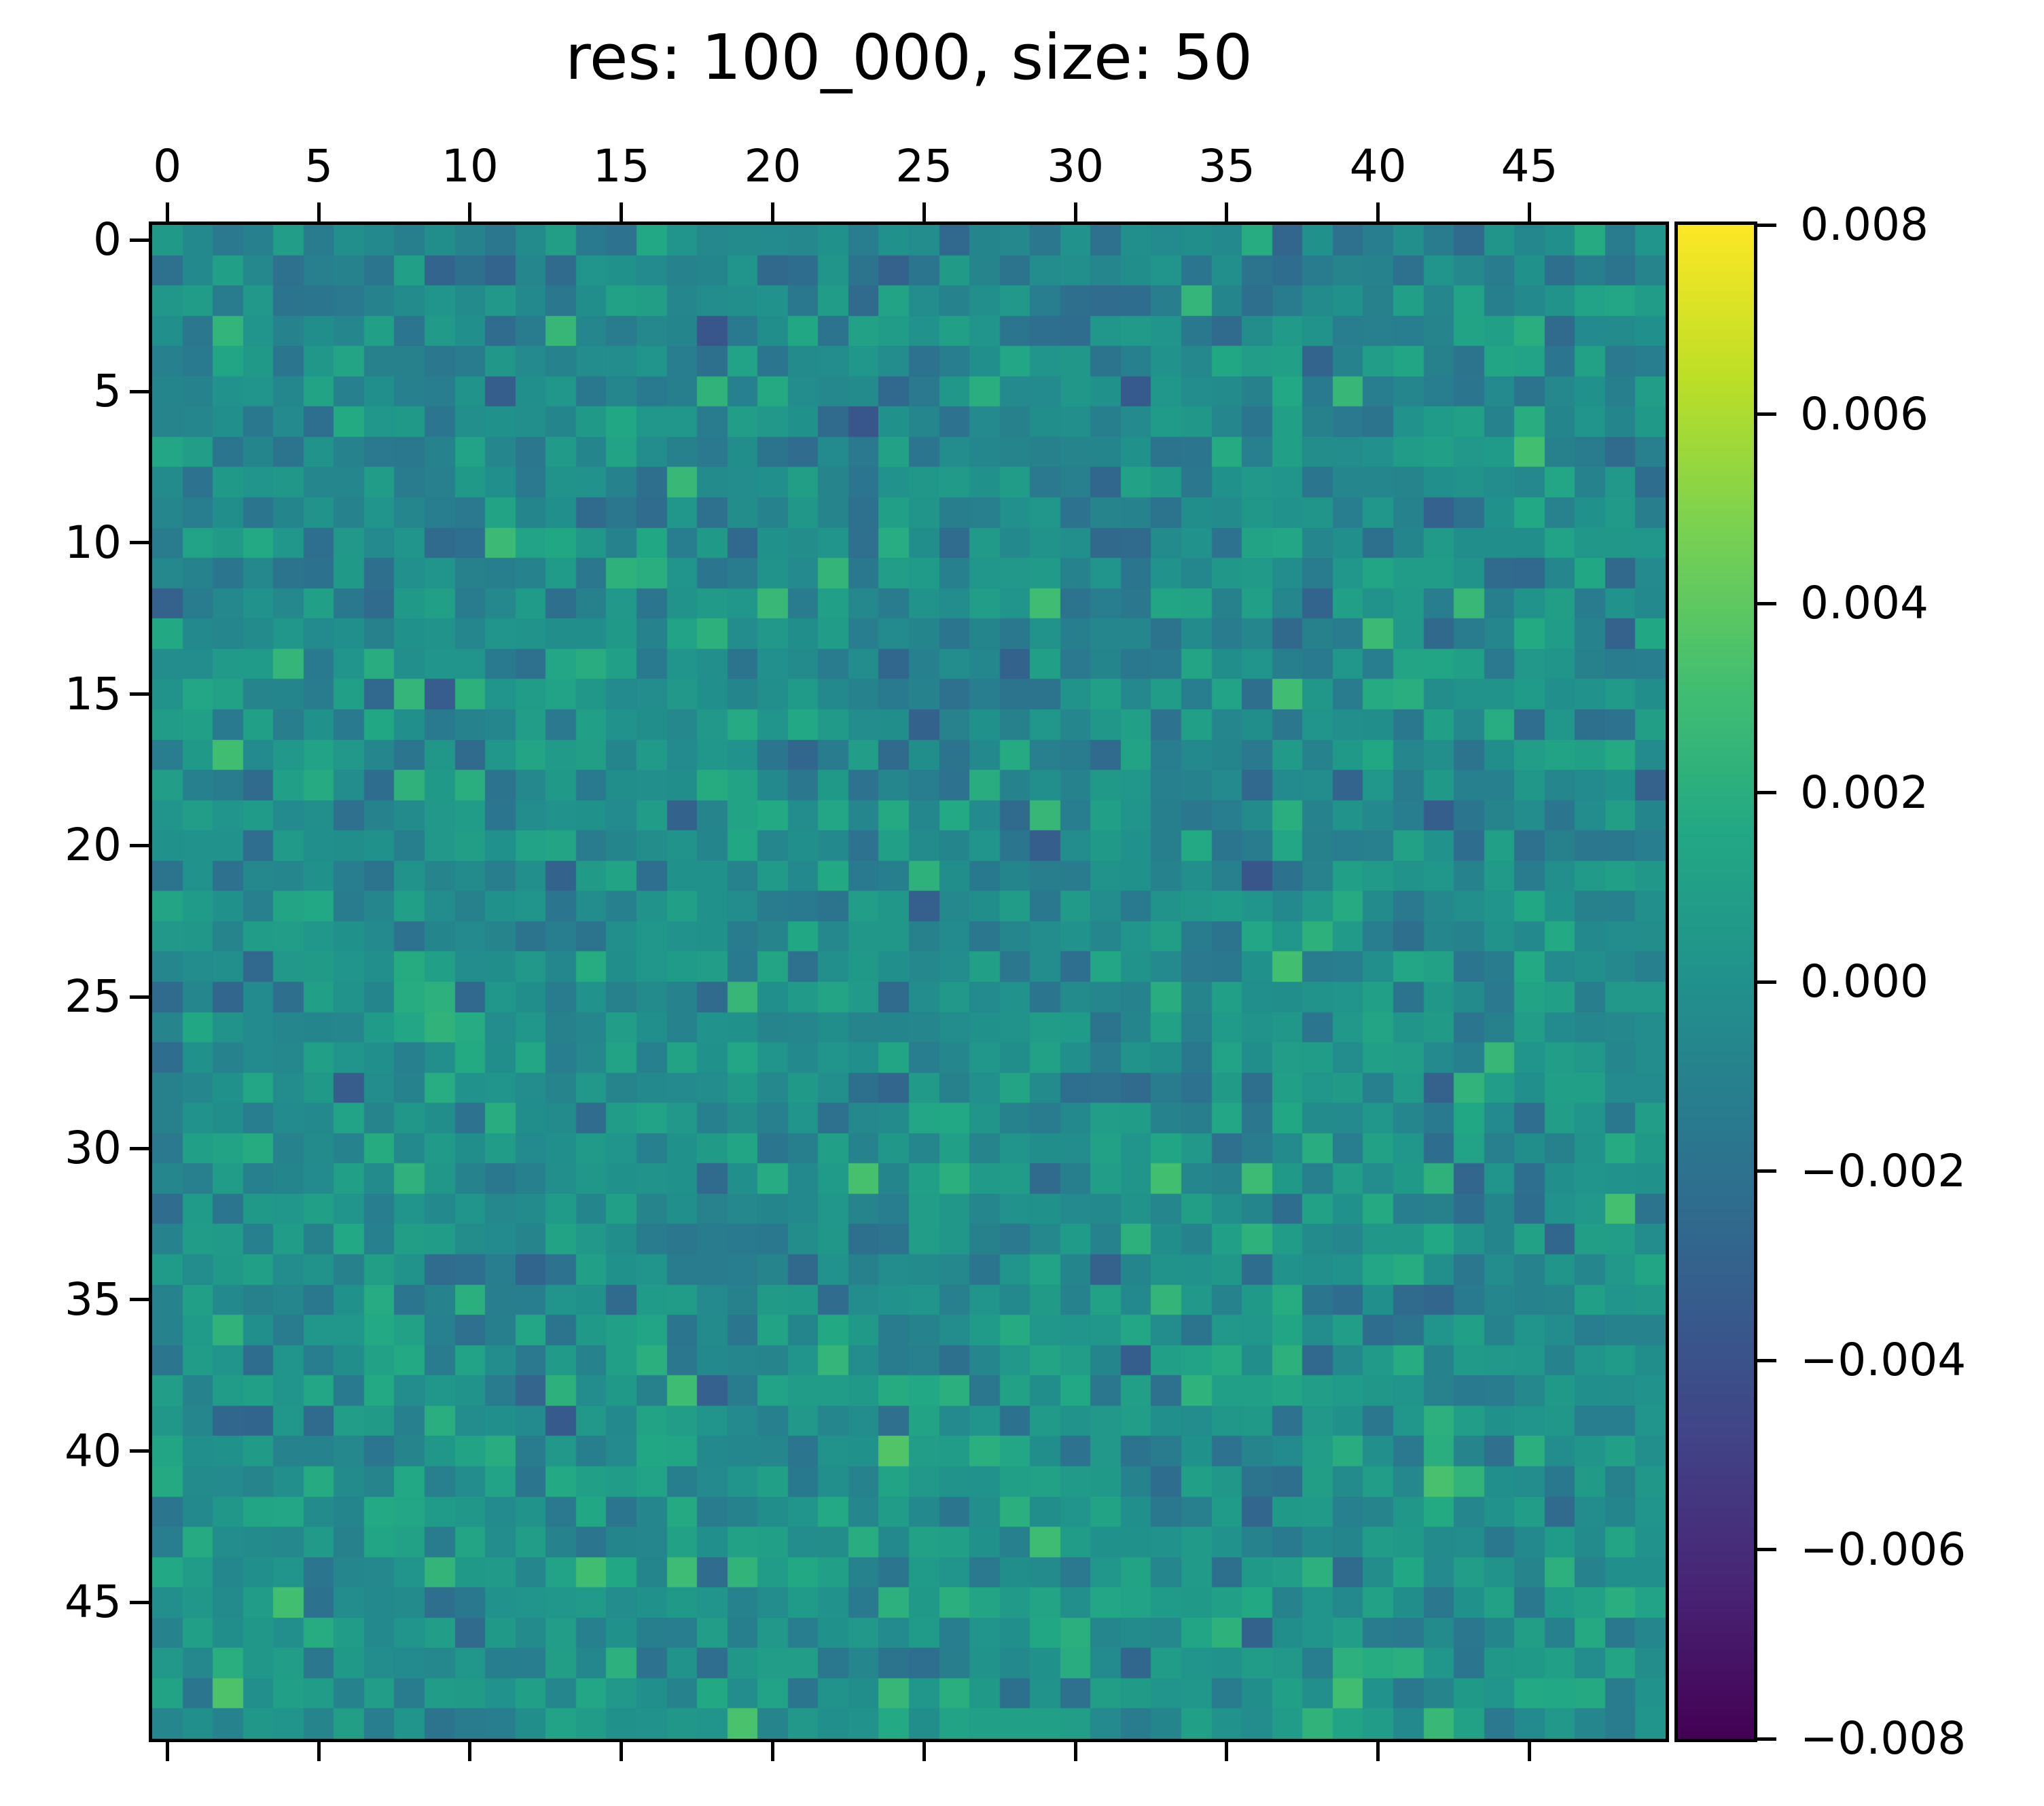 The width and height of the screenshot is (2044, 1806). Describe the element at coordinates (93, 1148) in the screenshot. I see `y-tick-label-30: 30` at that location.